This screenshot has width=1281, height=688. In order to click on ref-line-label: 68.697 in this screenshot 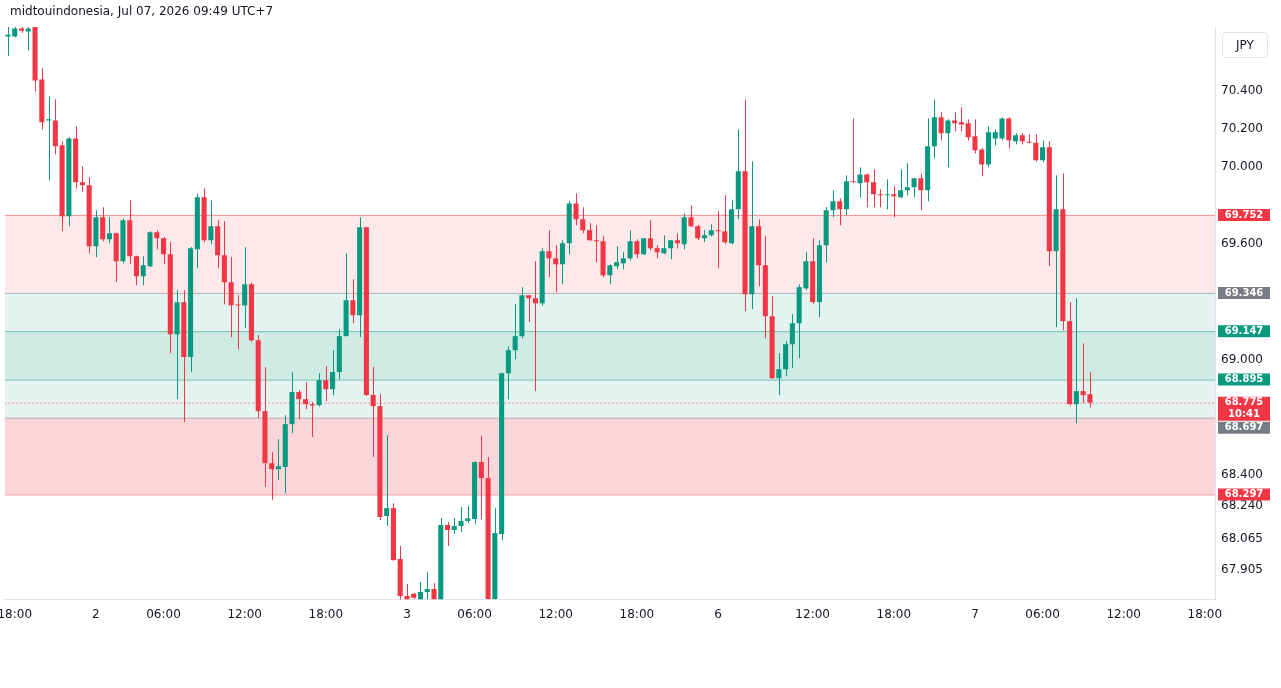, I will do `click(1244, 427)`.